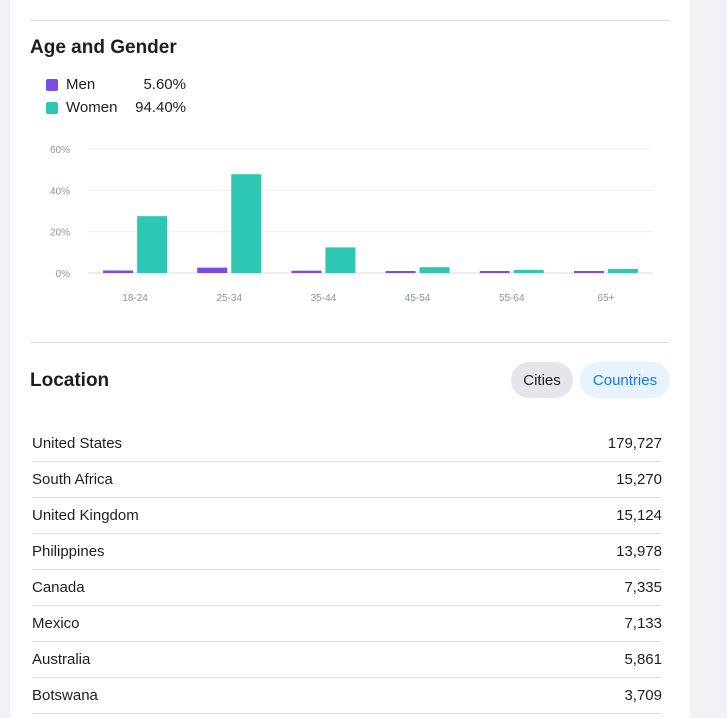 This screenshot has height=718, width=727. Describe the element at coordinates (643, 623) in the screenshot. I see `location-value: 7,133` at that location.